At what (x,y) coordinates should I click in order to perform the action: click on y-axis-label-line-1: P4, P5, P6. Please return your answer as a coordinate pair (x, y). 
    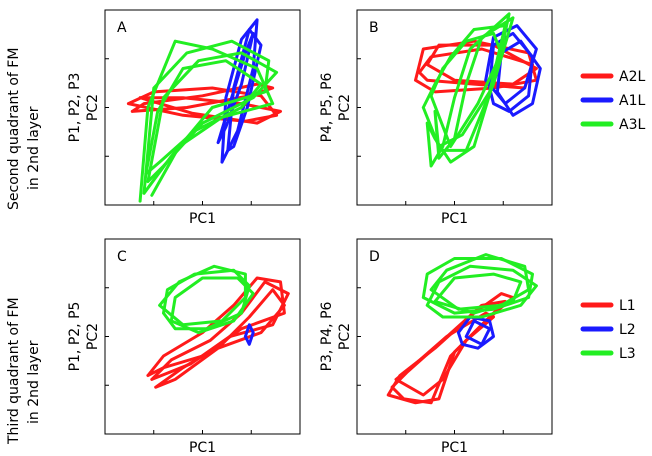
    Looking at the image, I should click on (327, 107).